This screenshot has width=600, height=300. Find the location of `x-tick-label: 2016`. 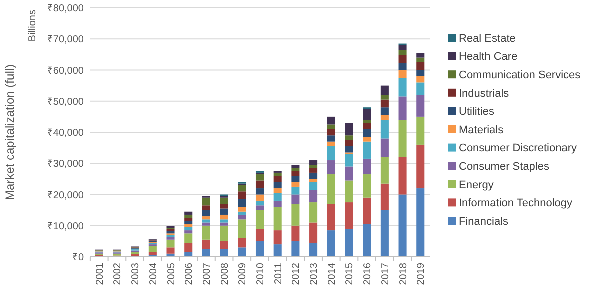

x-tick-label: 2016 is located at coordinates (368, 274).